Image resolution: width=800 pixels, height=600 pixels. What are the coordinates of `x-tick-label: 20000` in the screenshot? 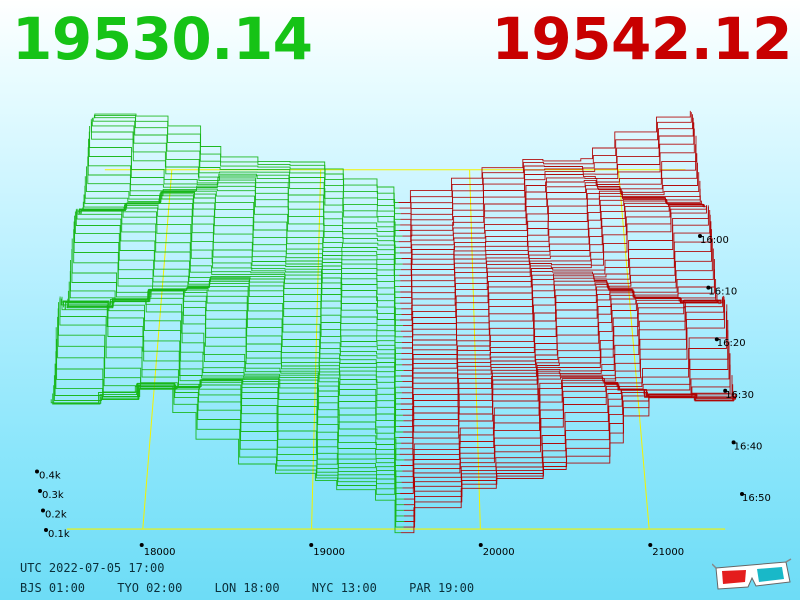 It's located at (499, 552).